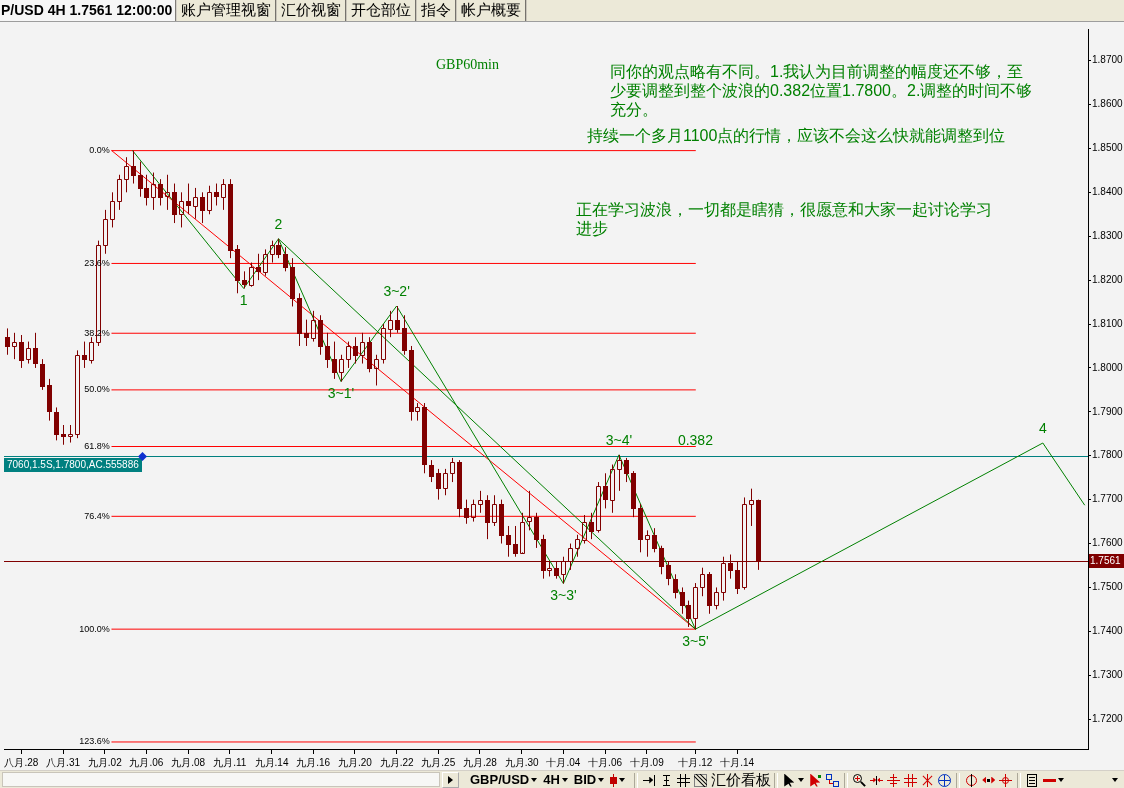 This screenshot has width=1124, height=788. What do you see at coordinates (97, 446) in the screenshot?
I see `series-label: 61.8%` at bounding box center [97, 446].